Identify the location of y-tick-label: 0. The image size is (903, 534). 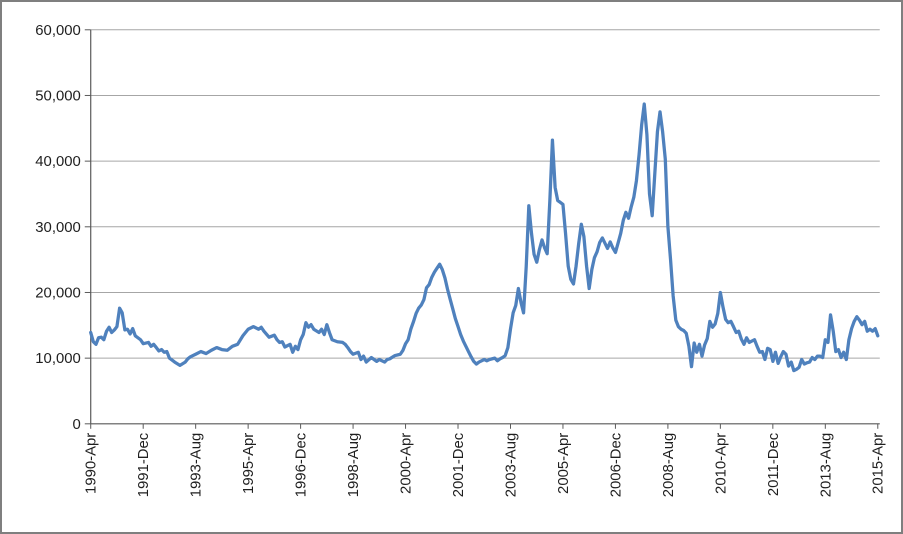
(77, 425).